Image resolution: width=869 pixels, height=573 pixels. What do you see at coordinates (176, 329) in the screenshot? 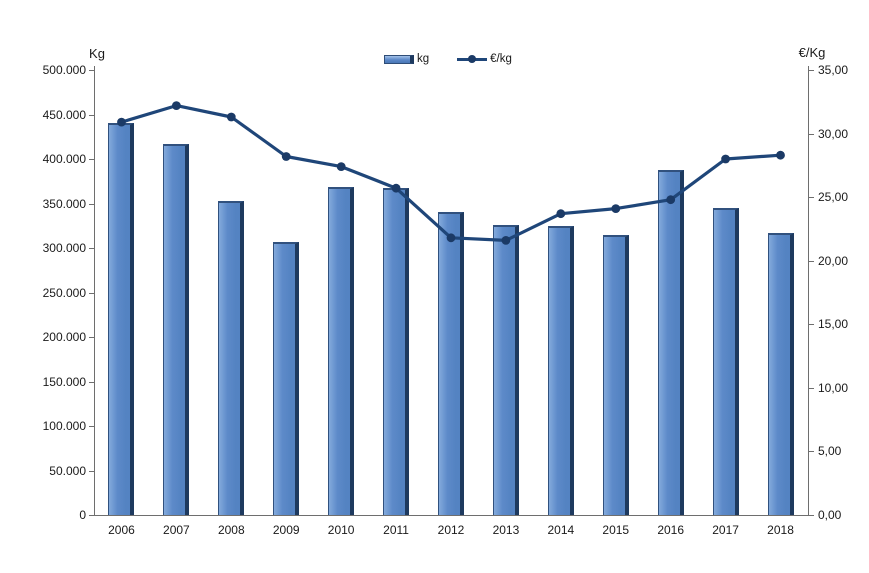
I see `bar-2007` at bounding box center [176, 329].